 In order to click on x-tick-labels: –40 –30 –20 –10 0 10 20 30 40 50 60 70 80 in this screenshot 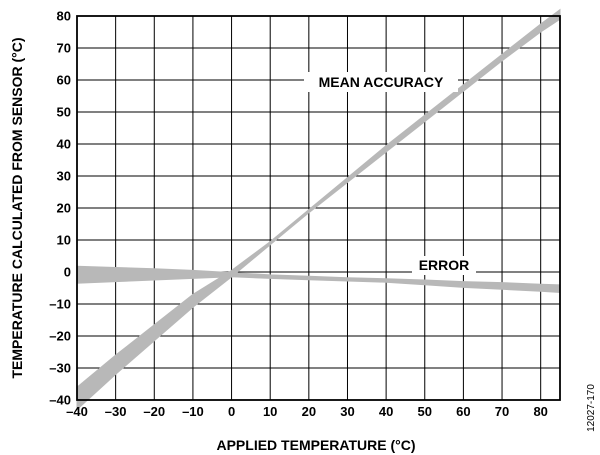, I will do `click(307, 411)`.